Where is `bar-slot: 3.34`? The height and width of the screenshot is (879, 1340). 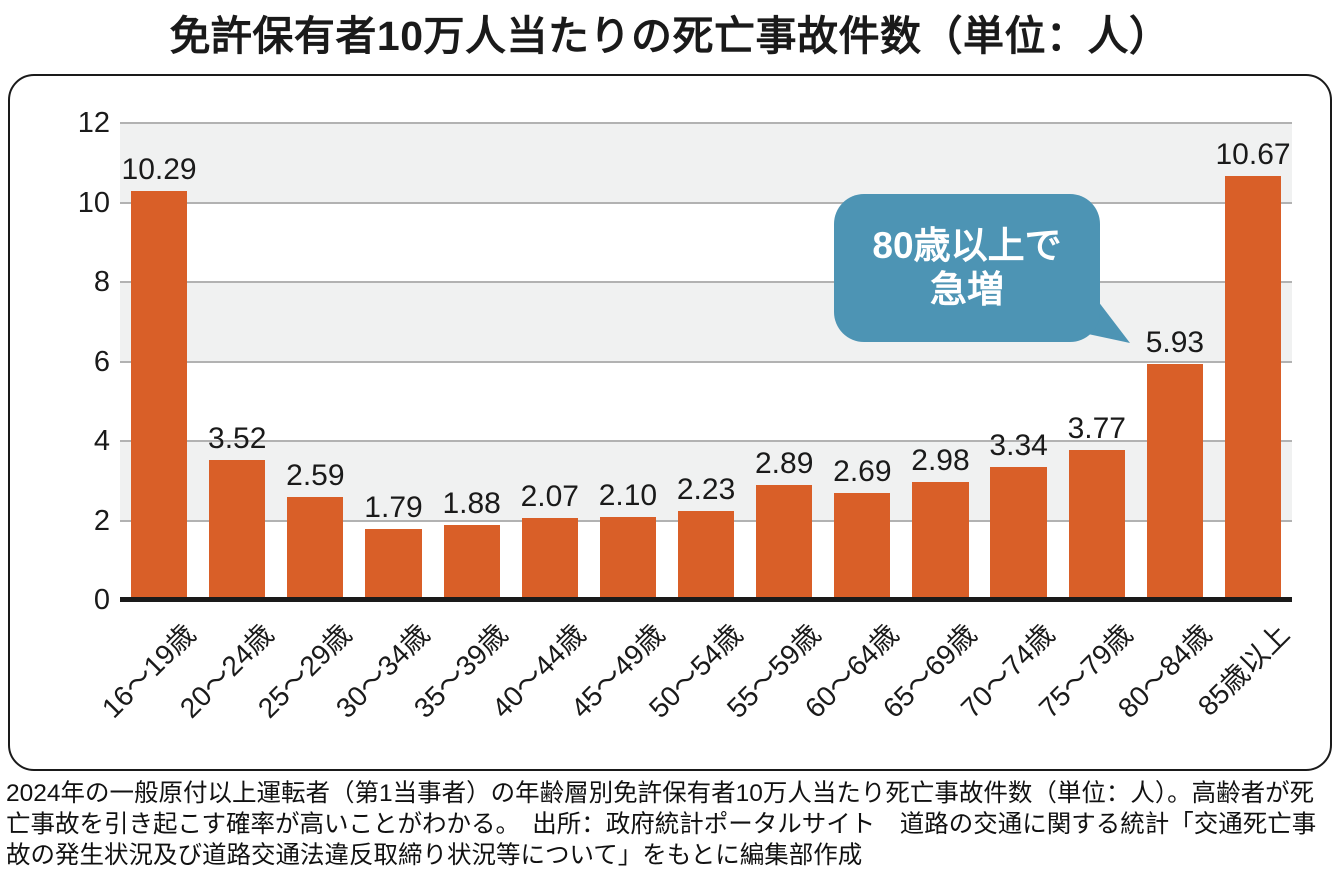 bar-slot: 3.34 is located at coordinates (1019, 361).